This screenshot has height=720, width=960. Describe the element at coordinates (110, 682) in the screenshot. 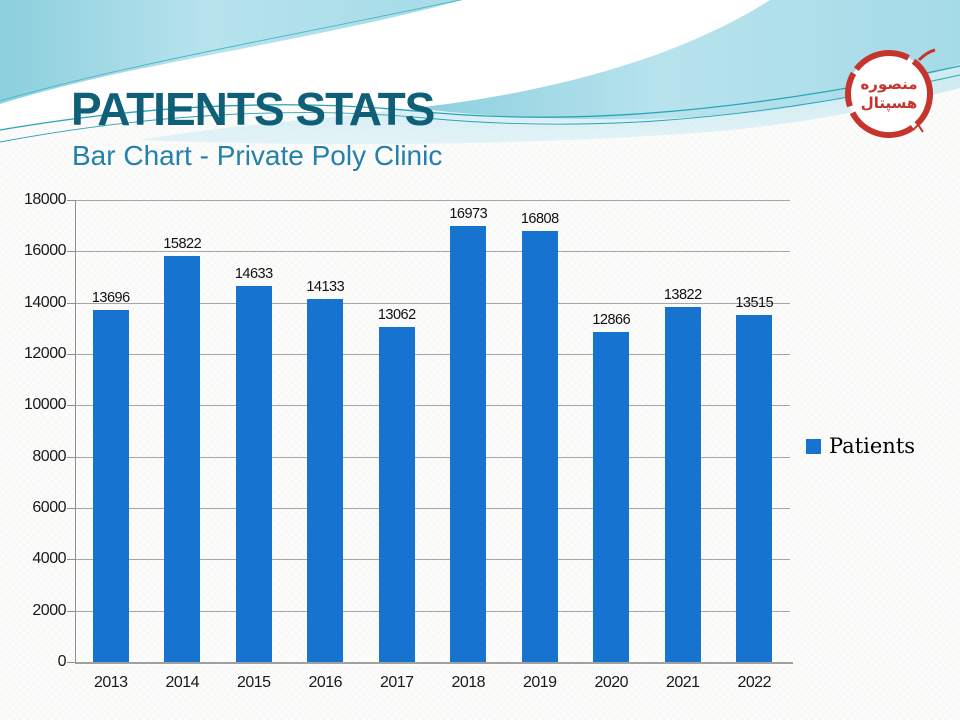

I see `x-axis-label-2013: 2013` at that location.